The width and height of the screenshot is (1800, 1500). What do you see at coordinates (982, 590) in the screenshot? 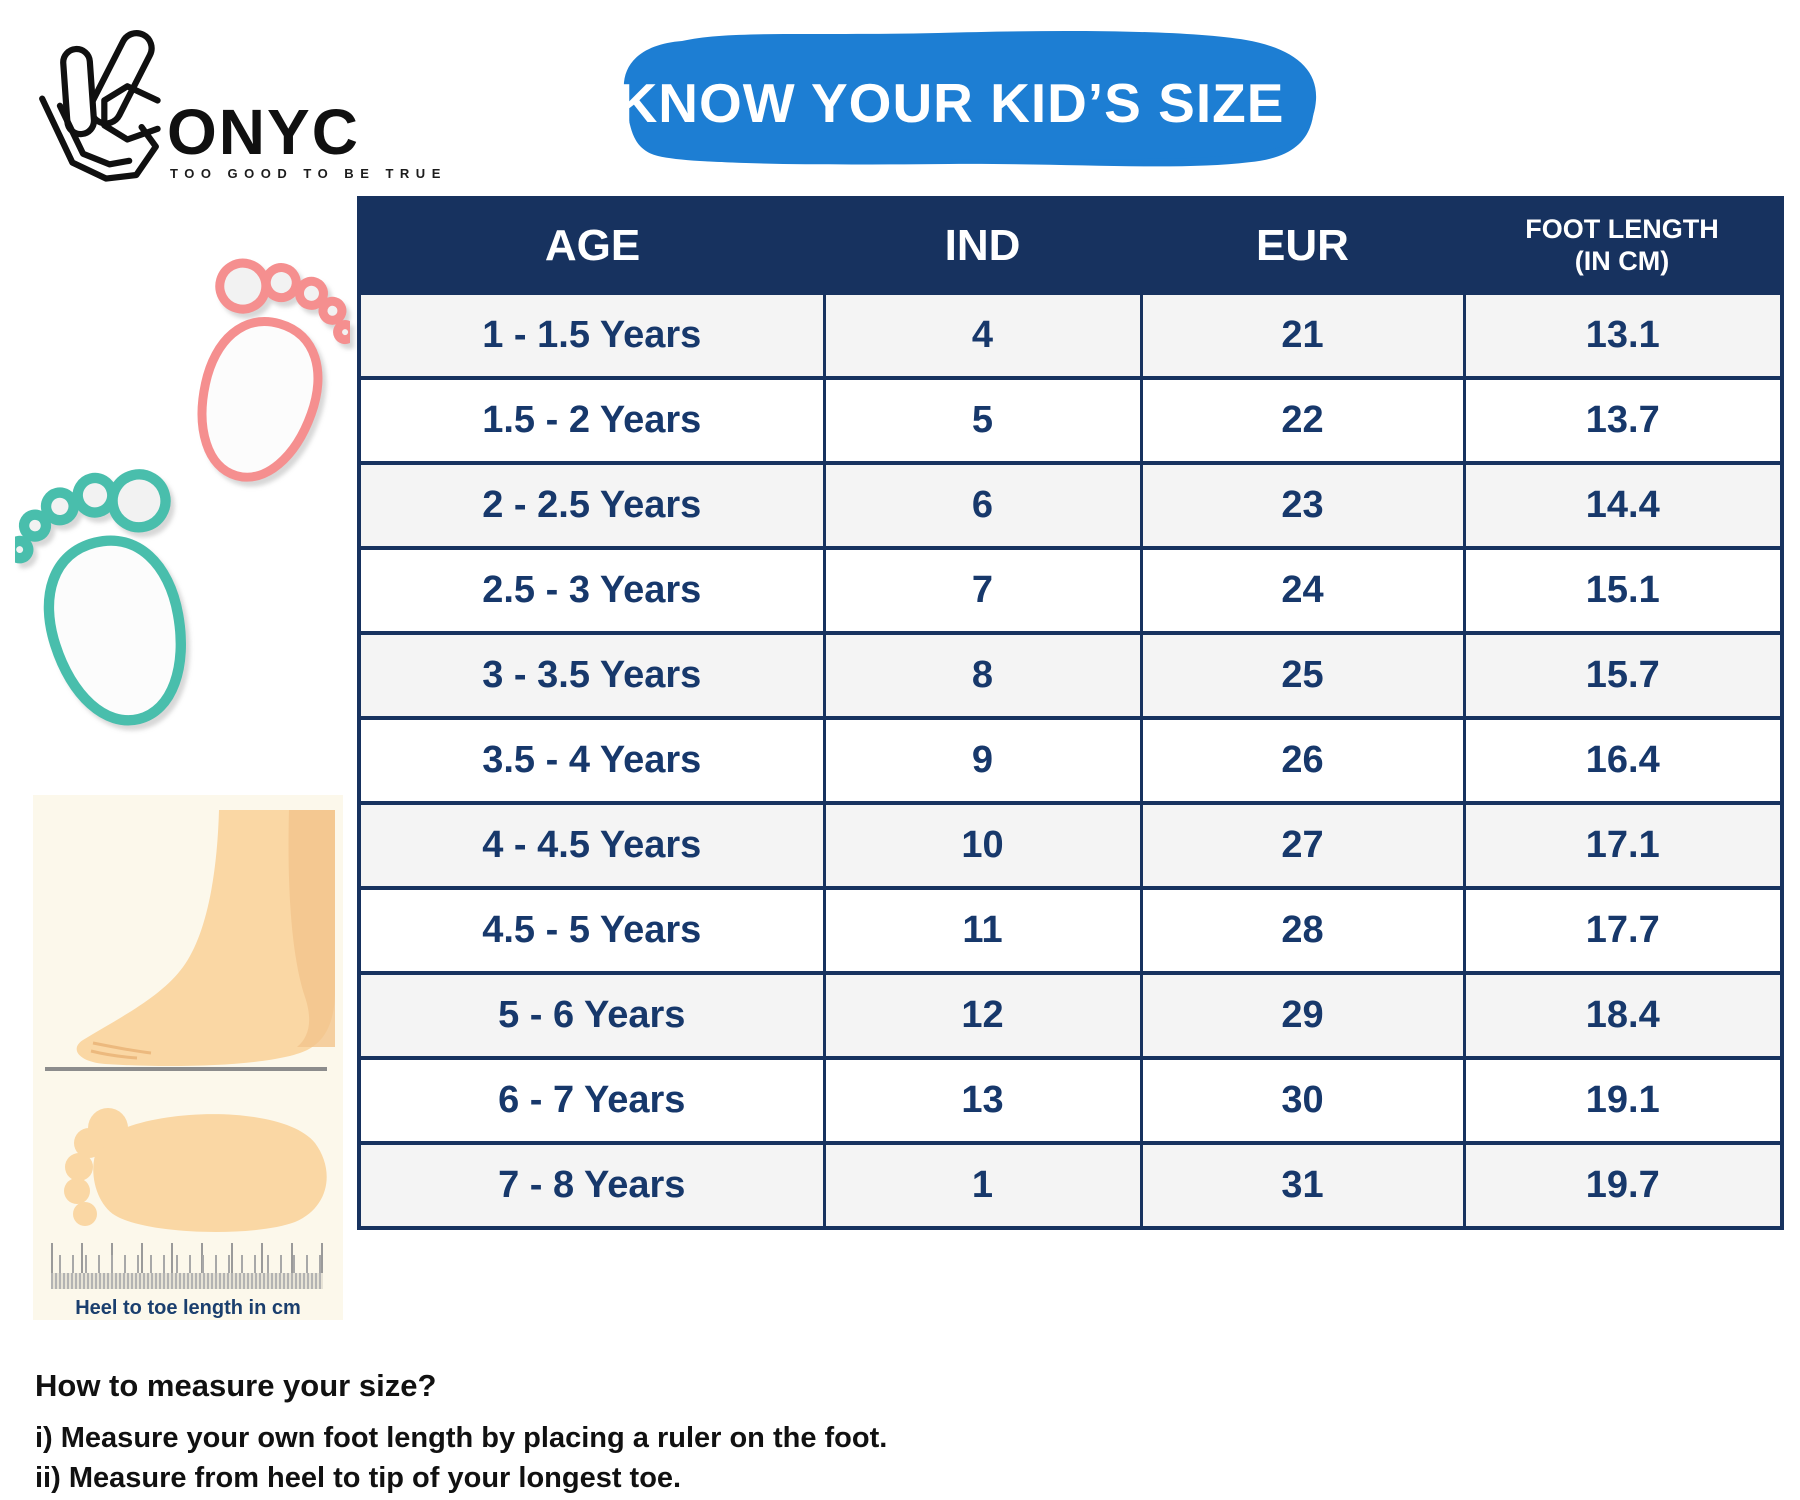
I see `ind-cell: 7` at bounding box center [982, 590].